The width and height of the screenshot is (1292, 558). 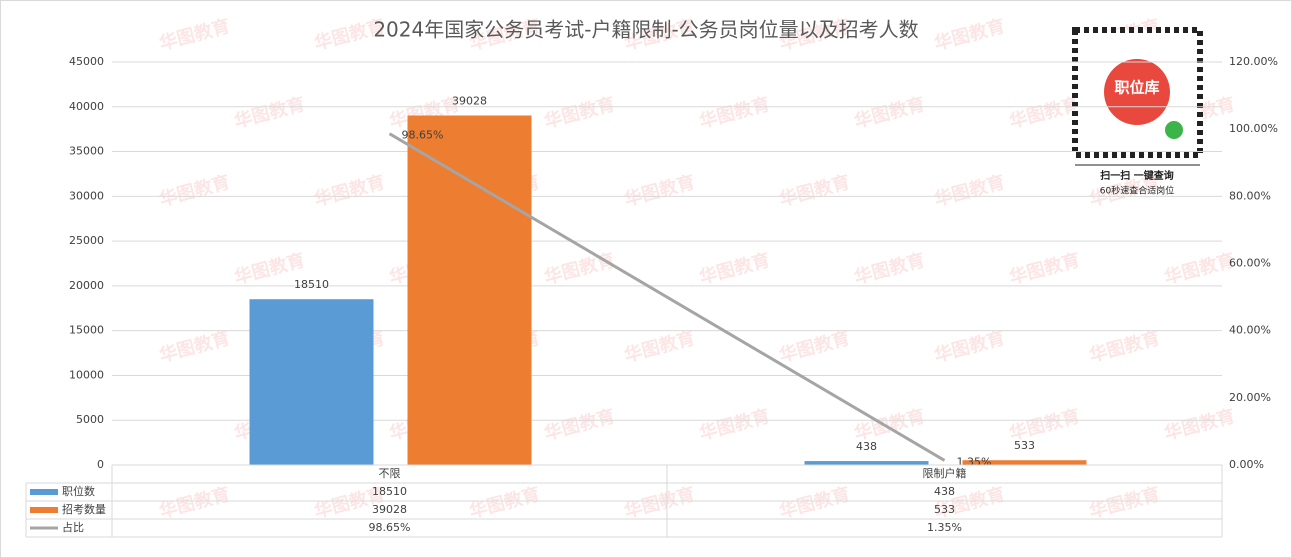 I want to click on y-tick-label: 5000, so click(x=90, y=419).